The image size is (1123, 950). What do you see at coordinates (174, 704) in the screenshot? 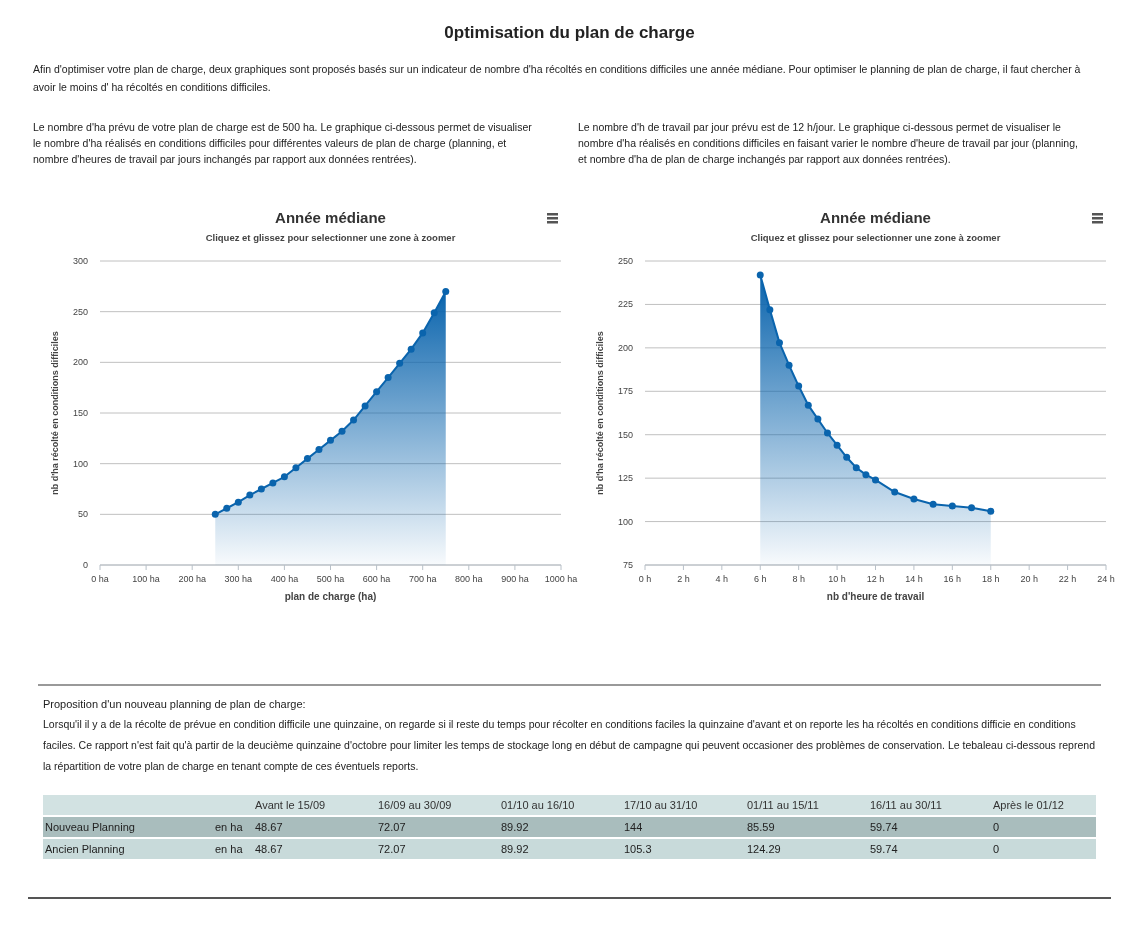
I see `chart-title: Proposition d'un nouveau planning de plan de charge:` at bounding box center [174, 704].